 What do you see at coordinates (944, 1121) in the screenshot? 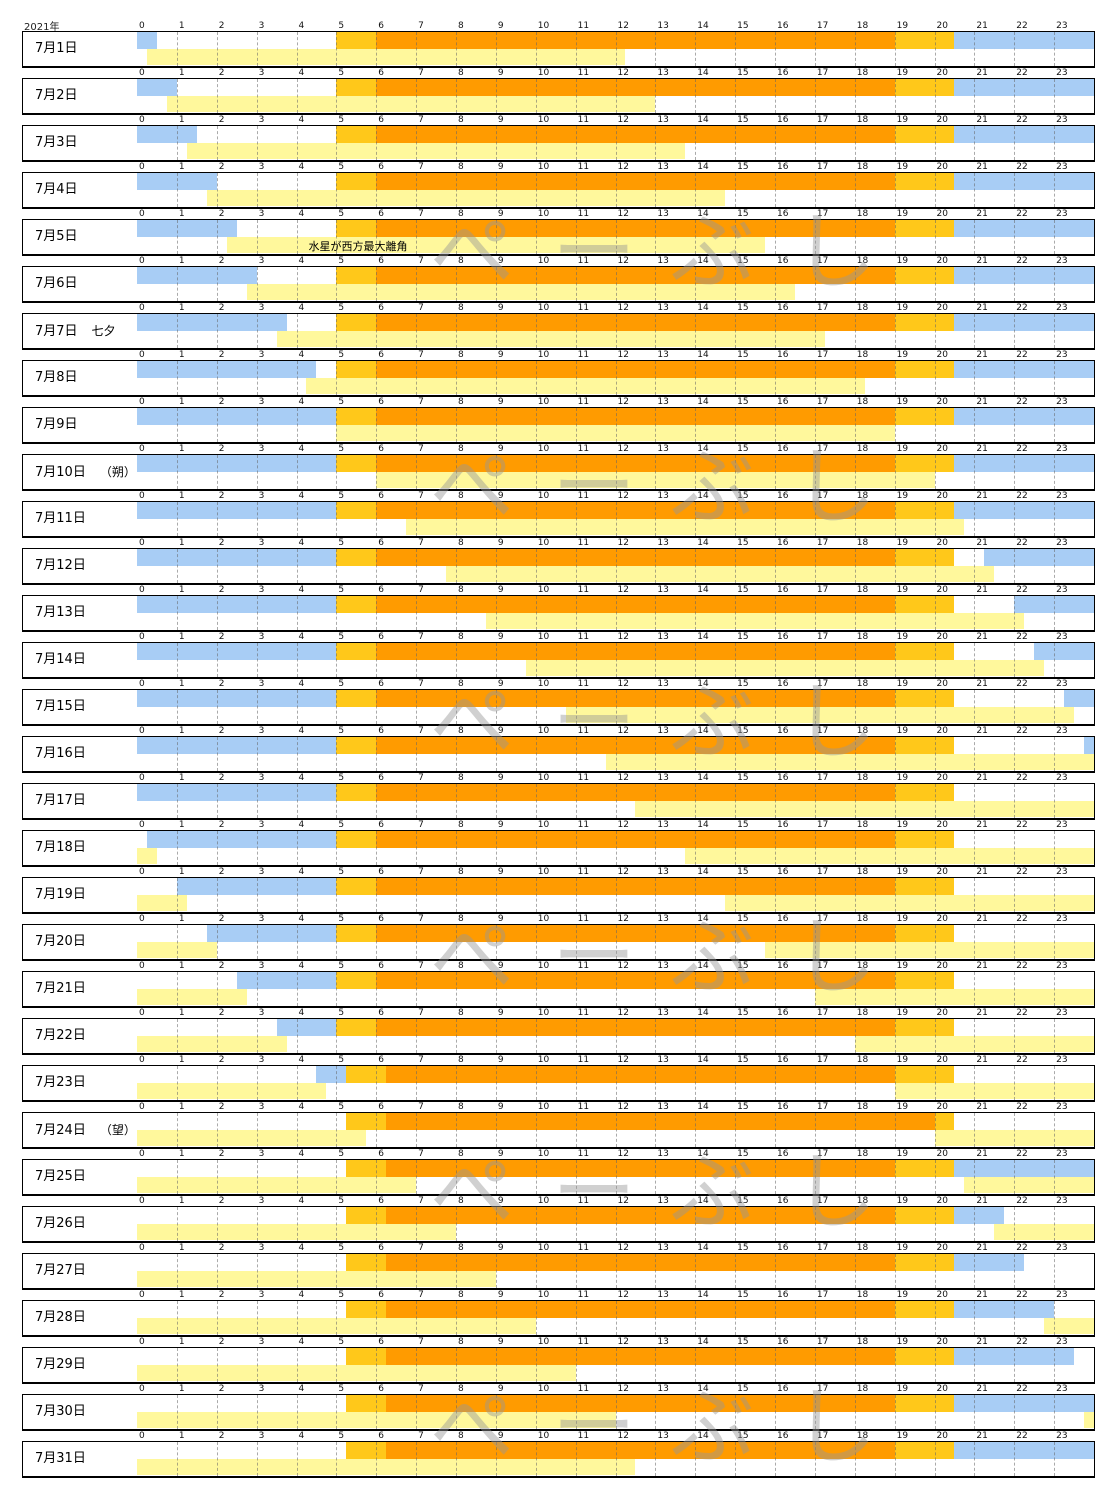
I see `twilight-pm-bar` at bounding box center [944, 1121].